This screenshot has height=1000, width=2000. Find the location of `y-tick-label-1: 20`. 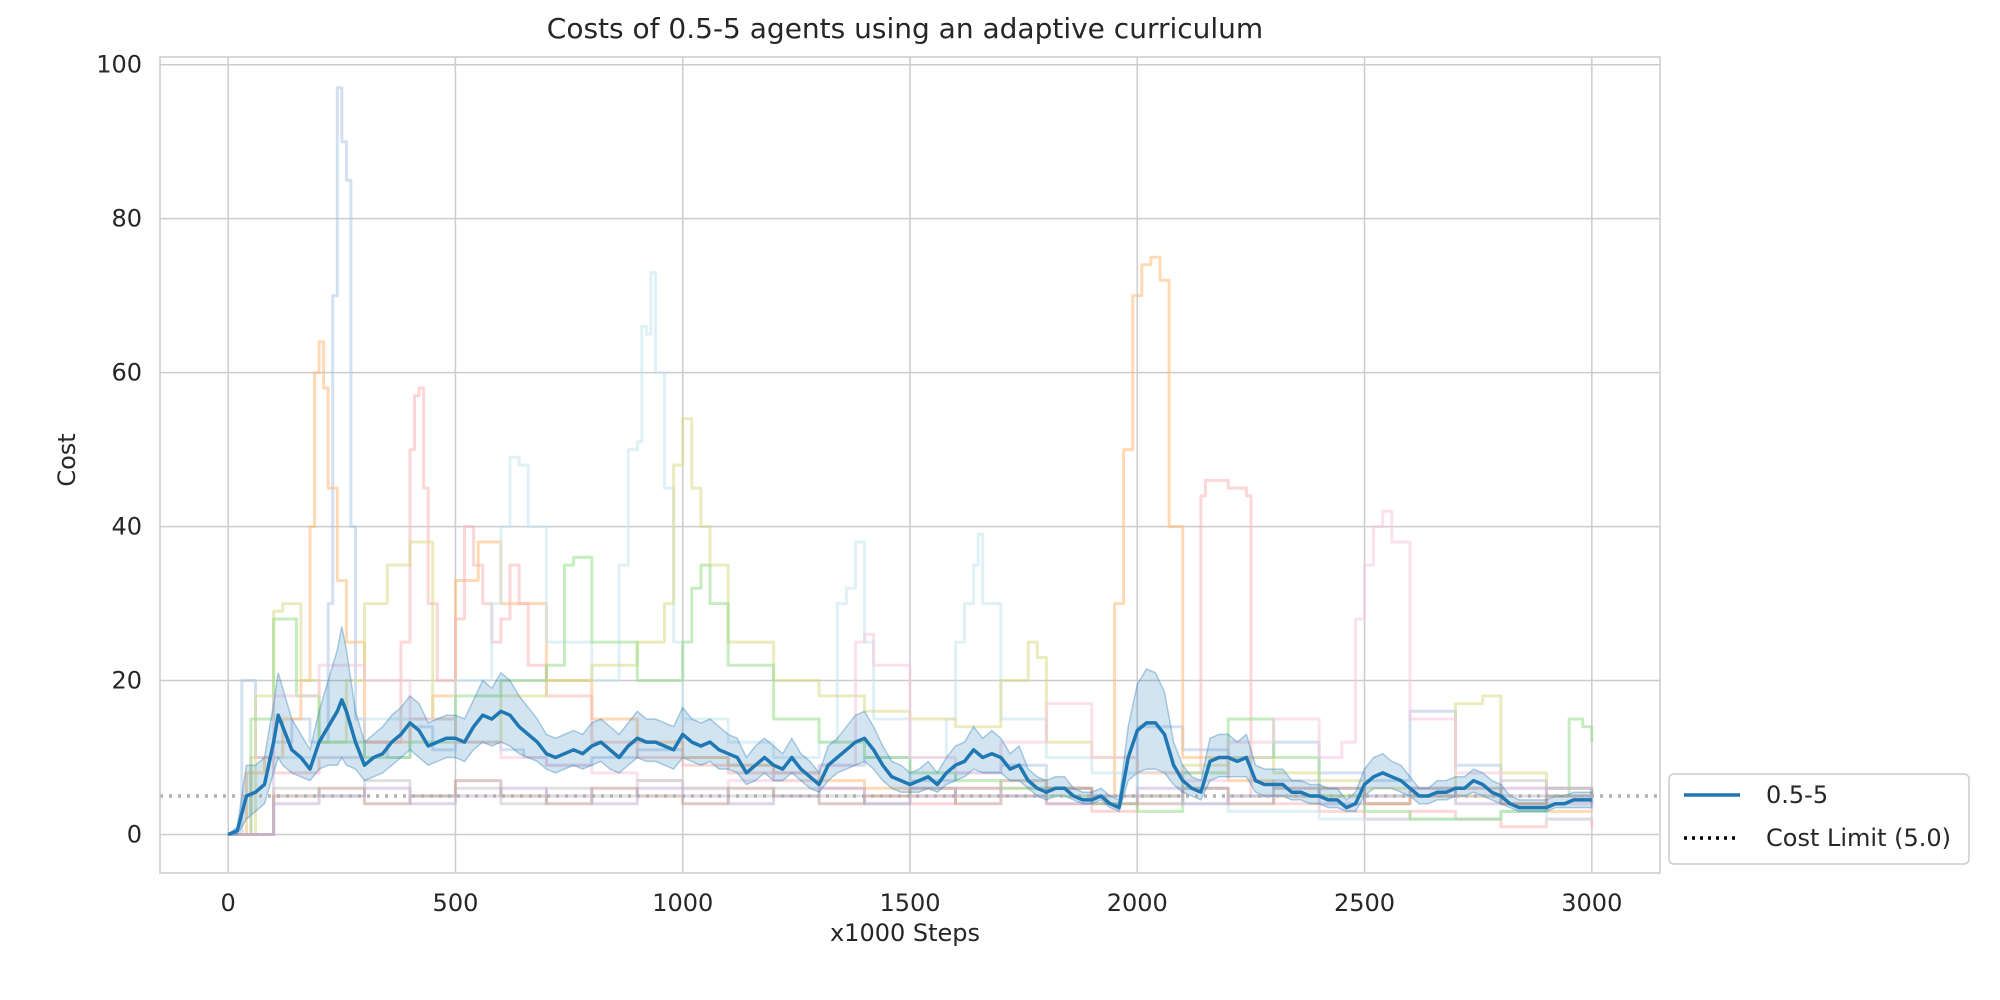

y-tick-label-1: 20 is located at coordinates (126, 681).